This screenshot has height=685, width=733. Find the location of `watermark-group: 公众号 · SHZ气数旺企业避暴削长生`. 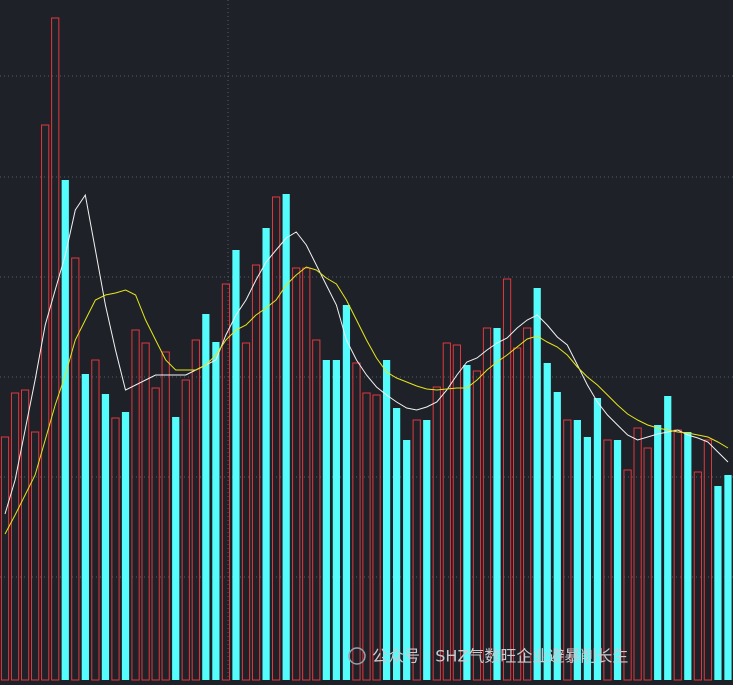

watermark-group: 公众号 · SHZ气数旺企业避暴削长生 is located at coordinates (488, 656).